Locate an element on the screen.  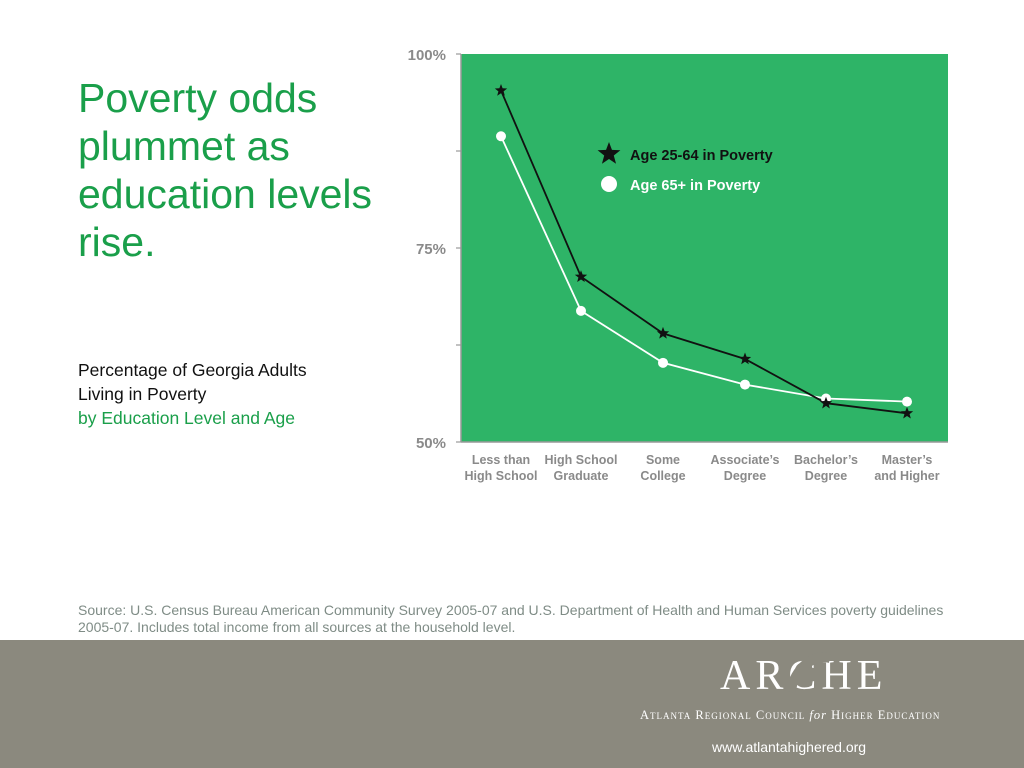
subtitle-line-1: Percentage of Georgia Adults is located at coordinates (192, 370).